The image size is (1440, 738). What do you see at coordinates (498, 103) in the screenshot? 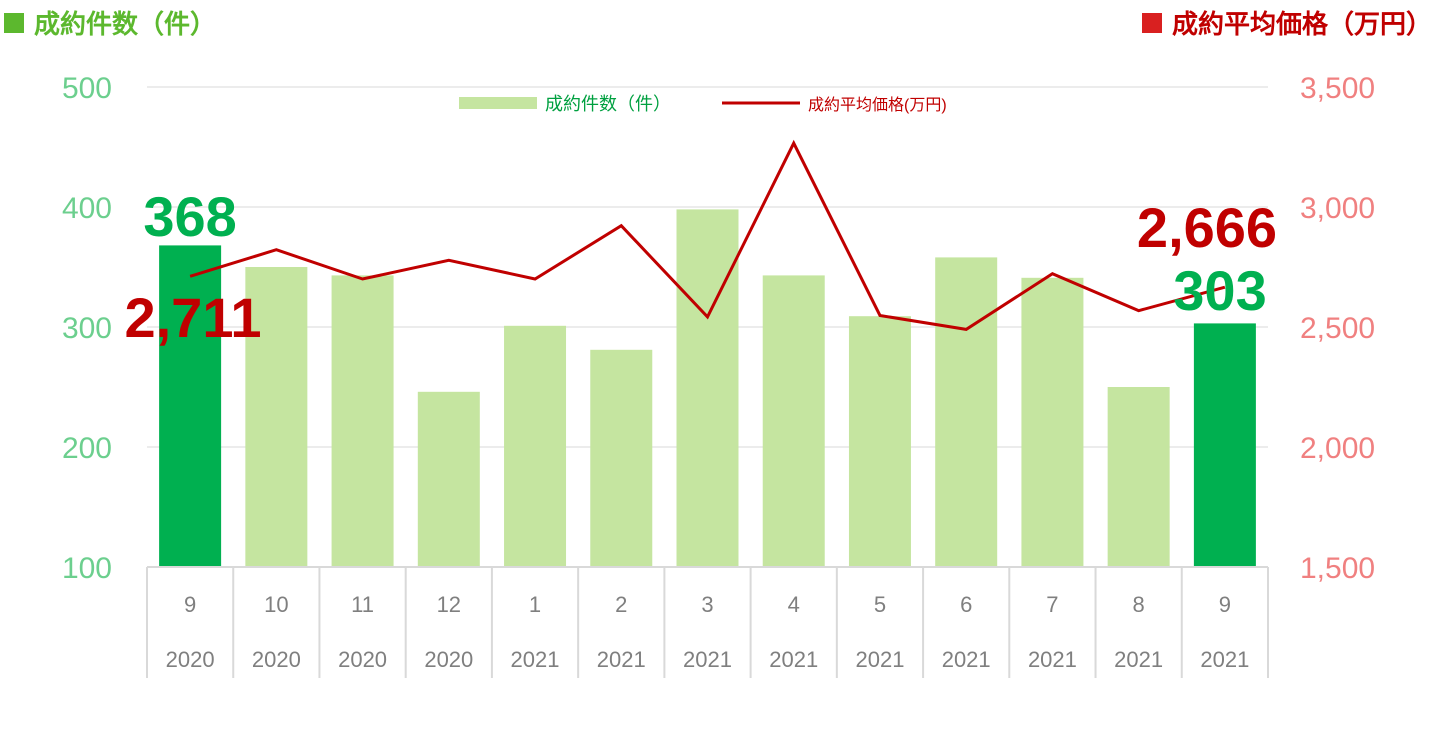
I see `legend-bar-swatch` at bounding box center [498, 103].